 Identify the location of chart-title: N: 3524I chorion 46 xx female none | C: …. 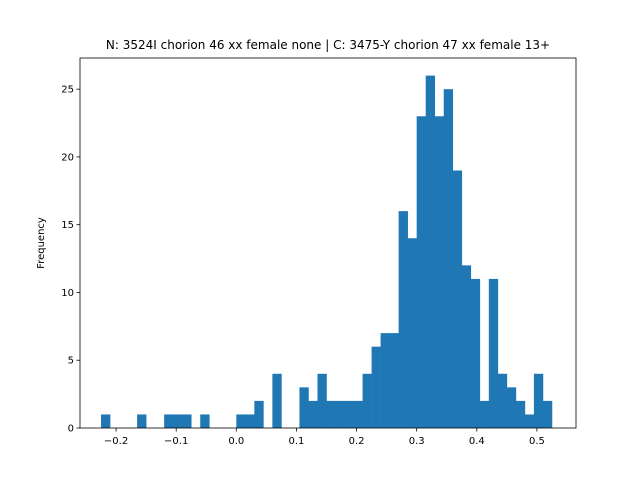
(328, 45).